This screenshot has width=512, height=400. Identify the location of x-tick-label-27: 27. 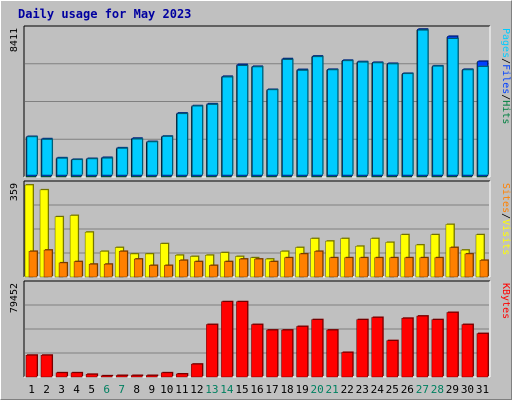
(422, 389).